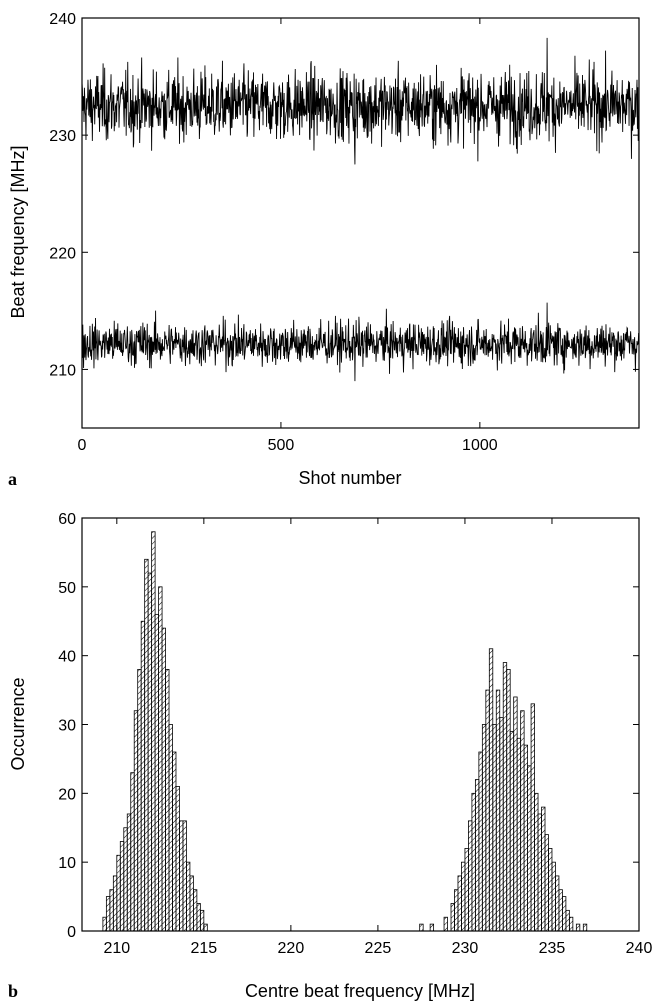  What do you see at coordinates (62, 19) in the screenshot?
I see `panel-a-y-tick-label: 240` at bounding box center [62, 19].